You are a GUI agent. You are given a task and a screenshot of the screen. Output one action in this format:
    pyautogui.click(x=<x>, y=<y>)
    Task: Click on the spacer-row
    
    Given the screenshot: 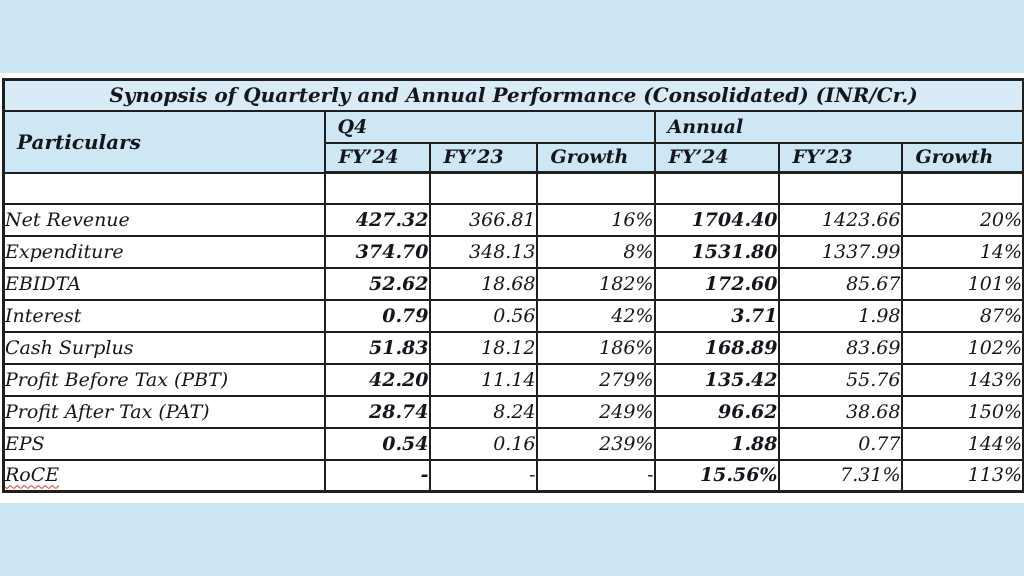 What is the action you would take?
    pyautogui.click(x=513, y=188)
    